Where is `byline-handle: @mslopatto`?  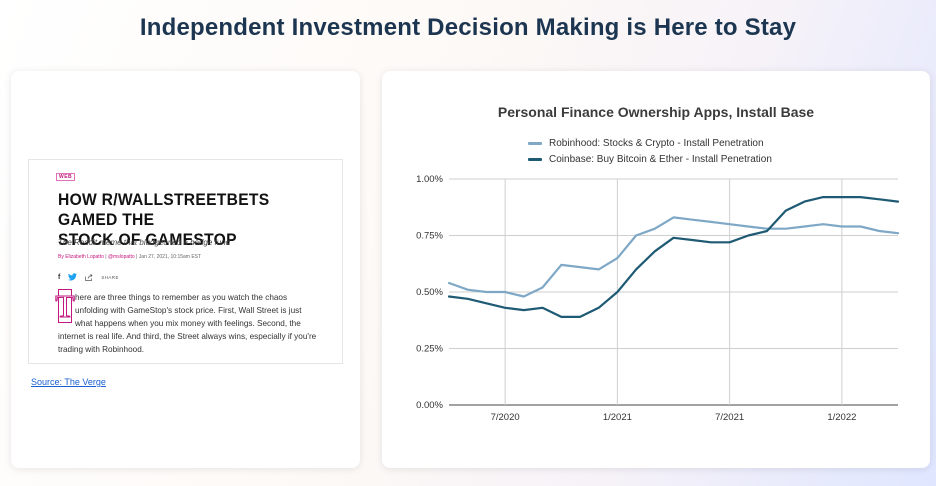 byline-handle: @mslopatto is located at coordinates (121, 257).